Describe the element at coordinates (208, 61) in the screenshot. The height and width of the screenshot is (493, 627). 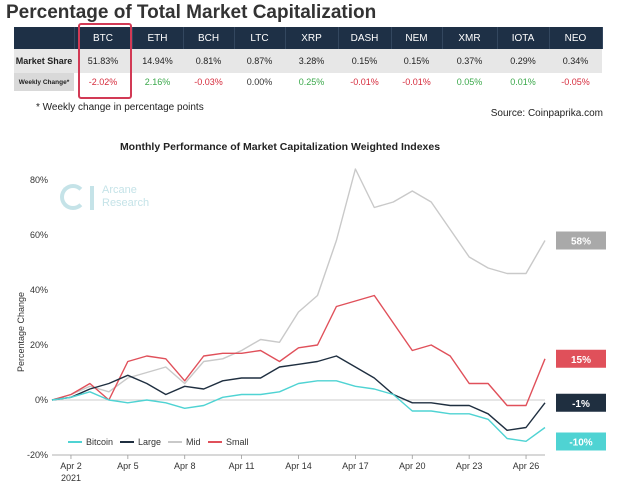
I see `market-share-bch: 0.81%` at that location.